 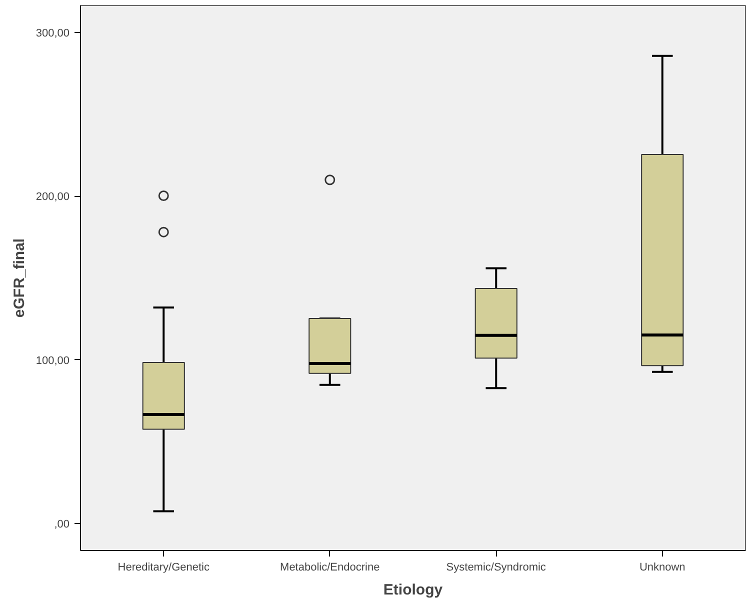 I want to click on y-tick-label: 300,00, so click(x=53, y=33).